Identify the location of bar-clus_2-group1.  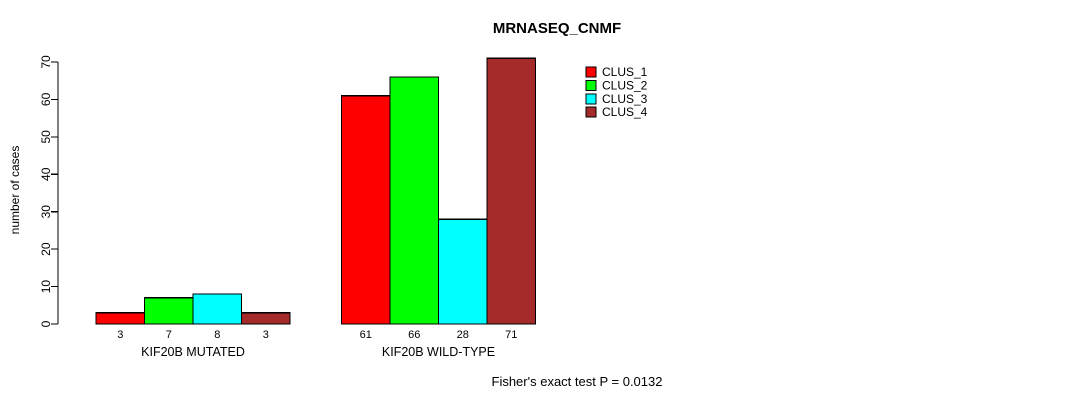
(168, 311).